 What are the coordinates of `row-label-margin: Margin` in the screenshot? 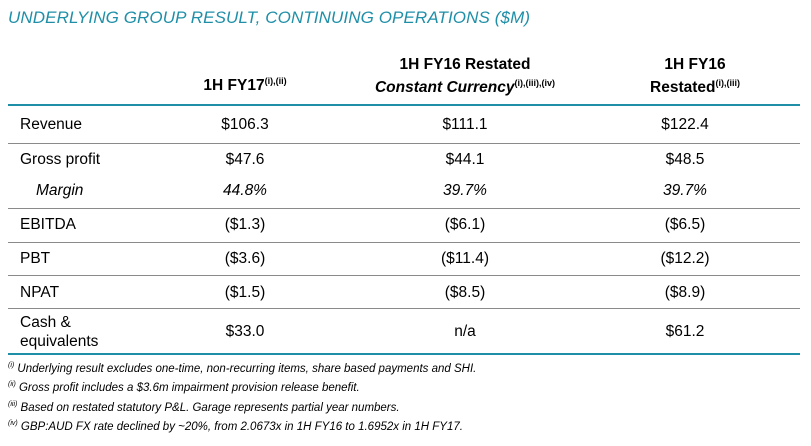 It's located at (60, 190).